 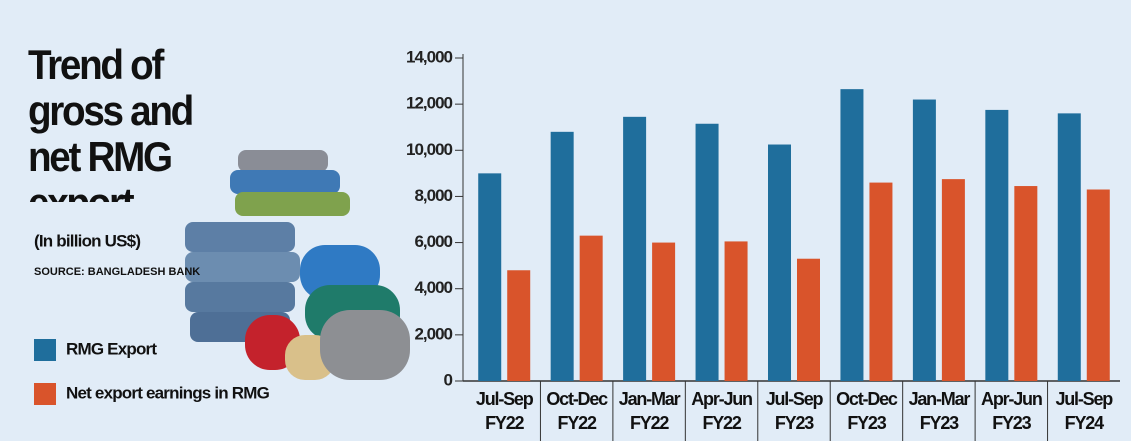 I want to click on legend-label: Net export earnings in RMG, so click(x=168, y=392).